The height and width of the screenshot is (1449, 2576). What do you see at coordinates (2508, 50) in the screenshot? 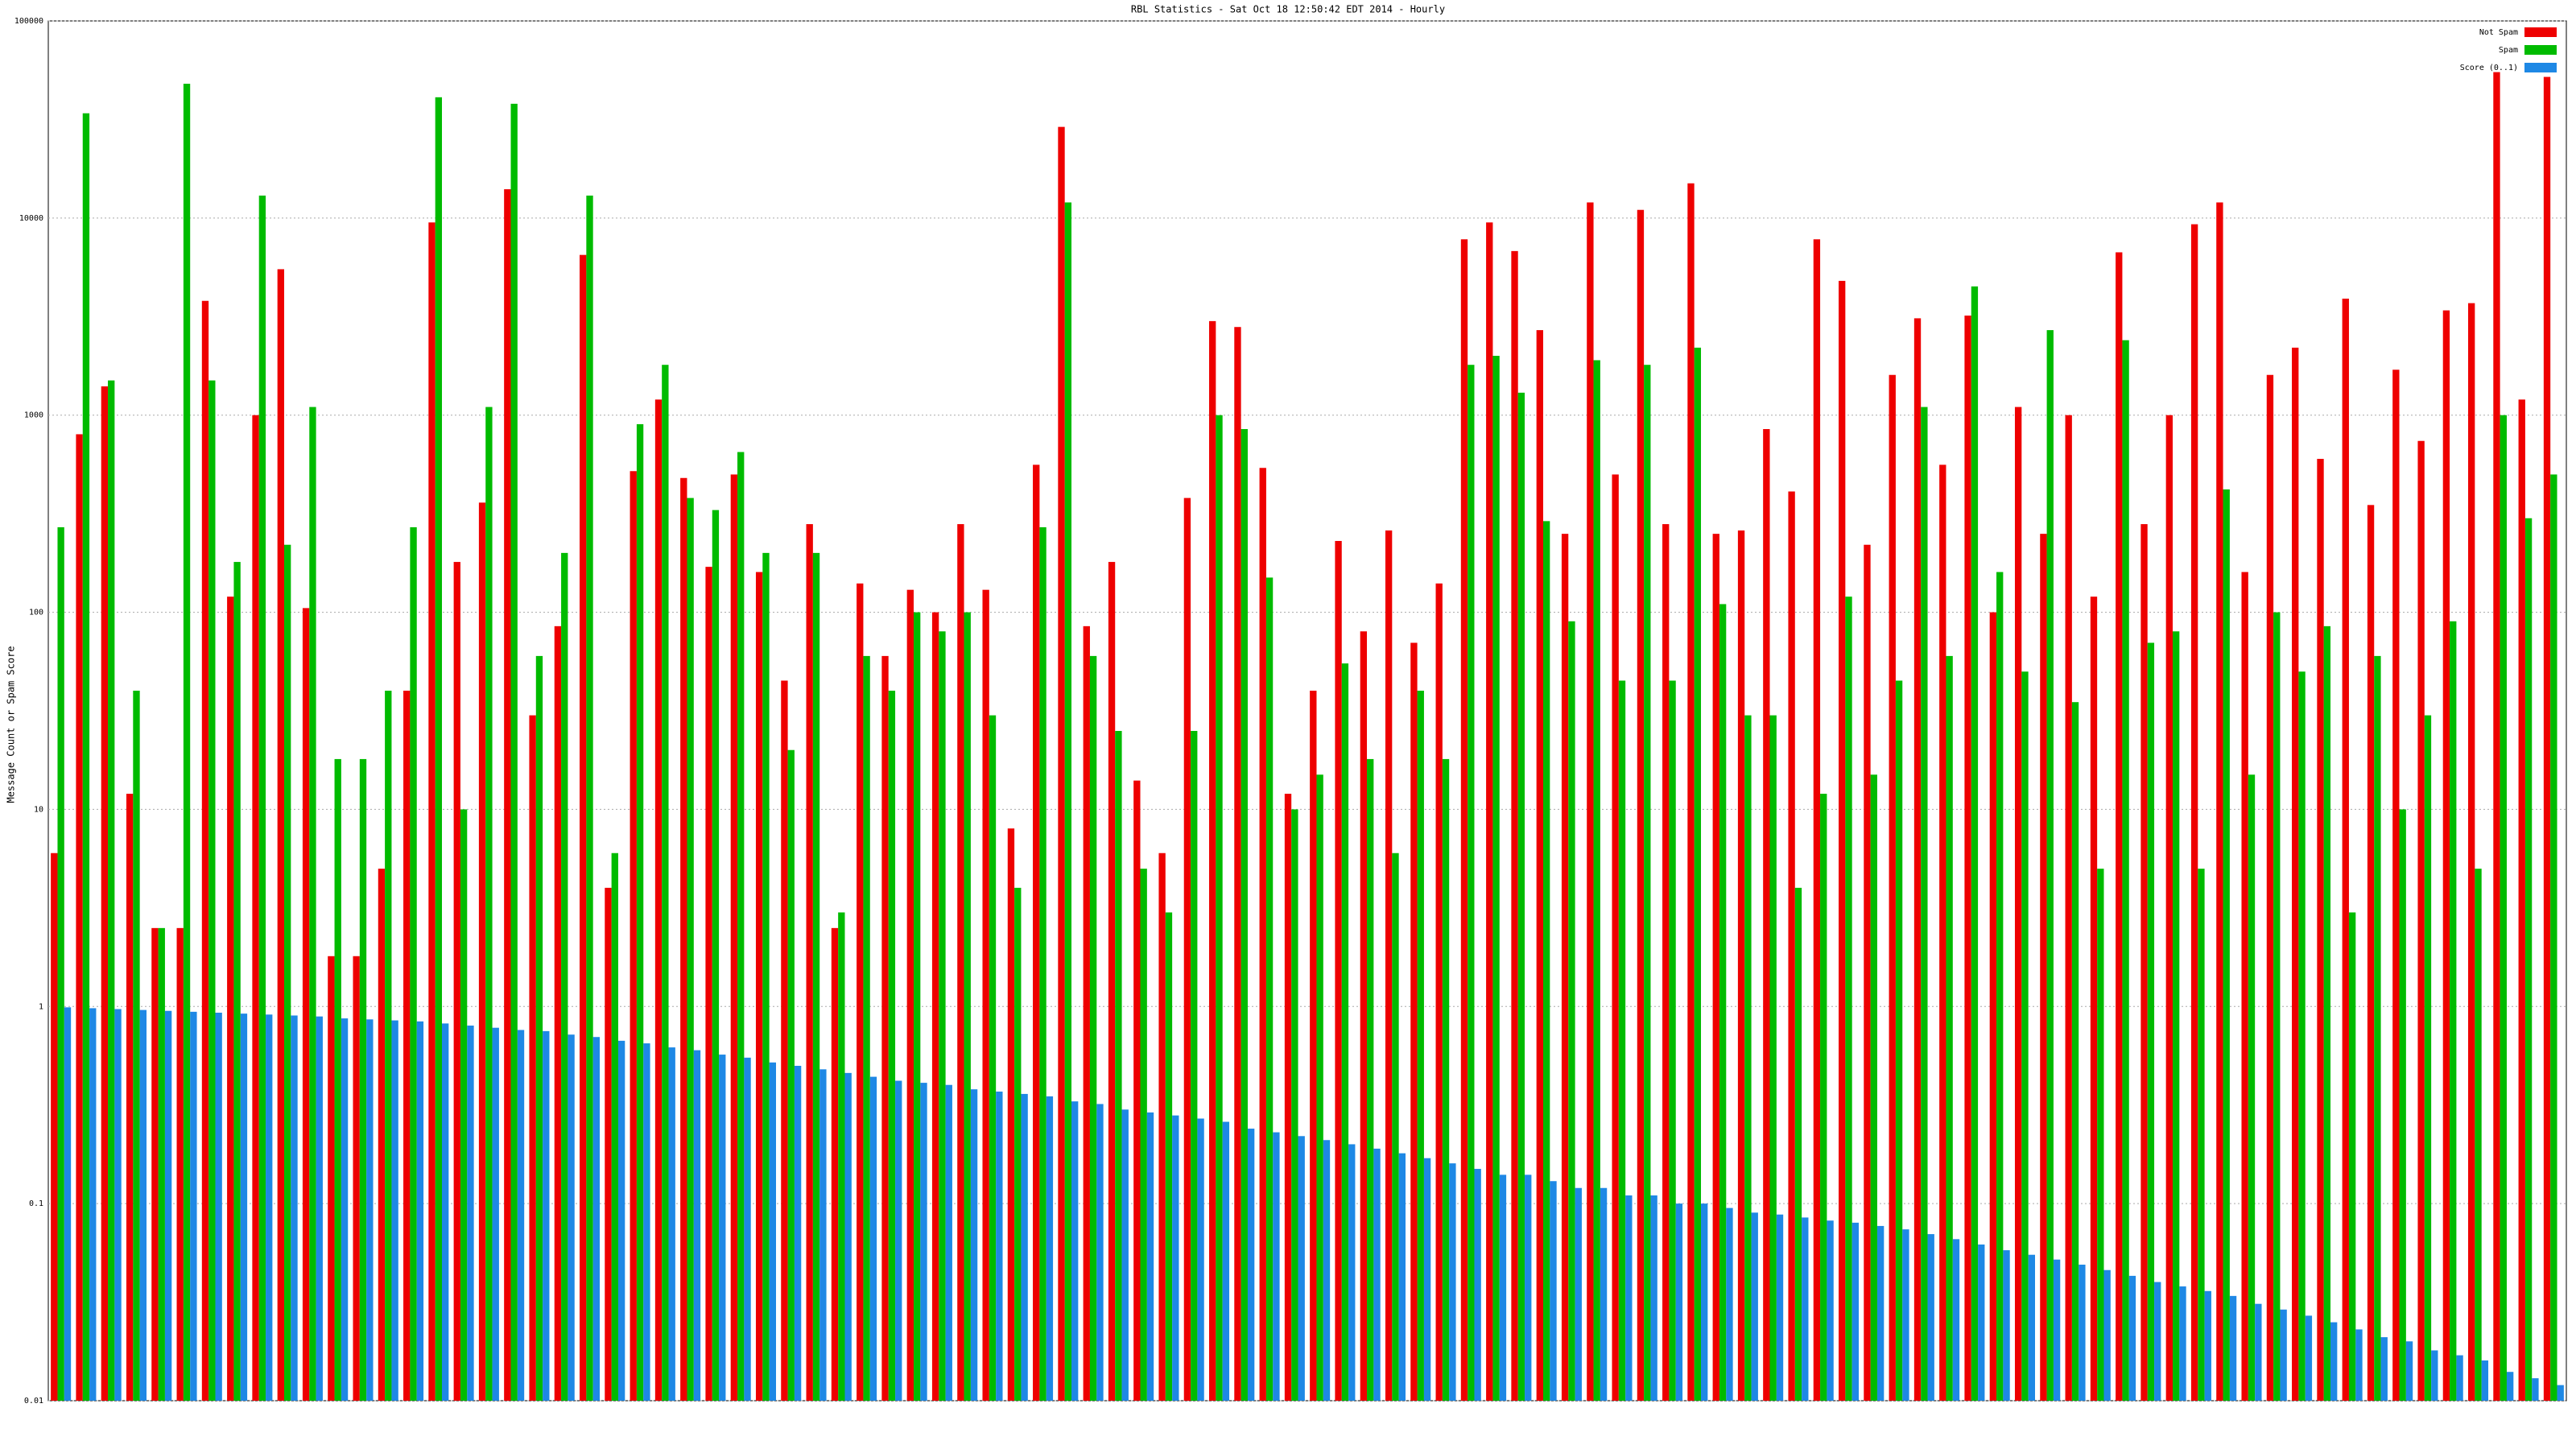
I see `legend-label: Spam` at bounding box center [2508, 50].